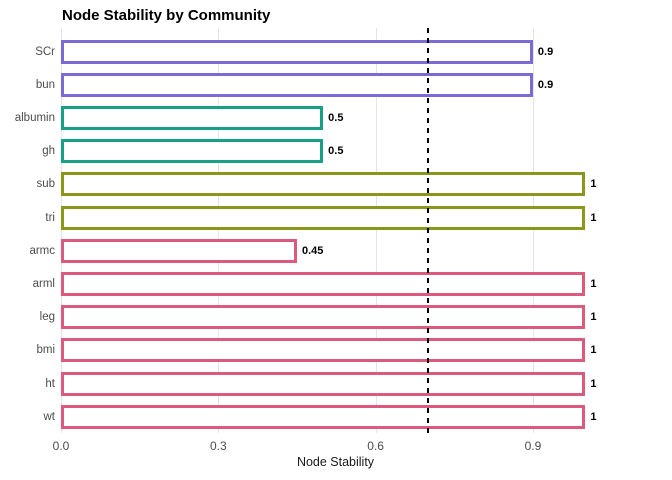  What do you see at coordinates (593, 416) in the screenshot?
I see `bar-value-label-wt: 1` at bounding box center [593, 416].